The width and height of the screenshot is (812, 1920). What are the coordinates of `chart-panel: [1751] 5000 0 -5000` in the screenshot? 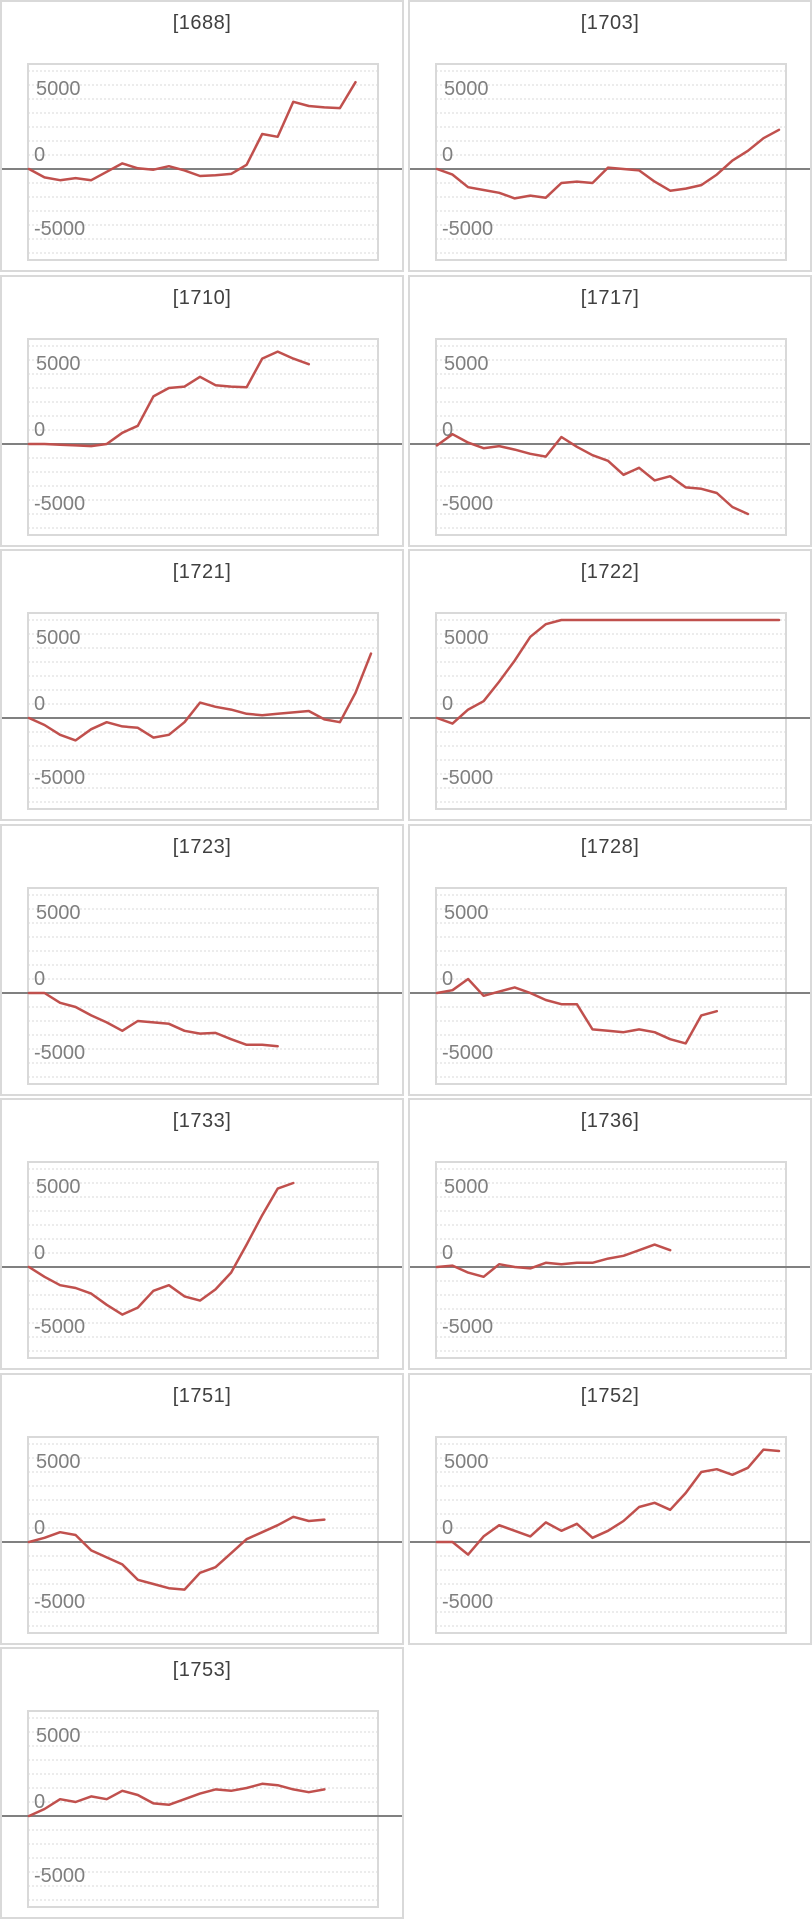 It's located at (202, 1508).